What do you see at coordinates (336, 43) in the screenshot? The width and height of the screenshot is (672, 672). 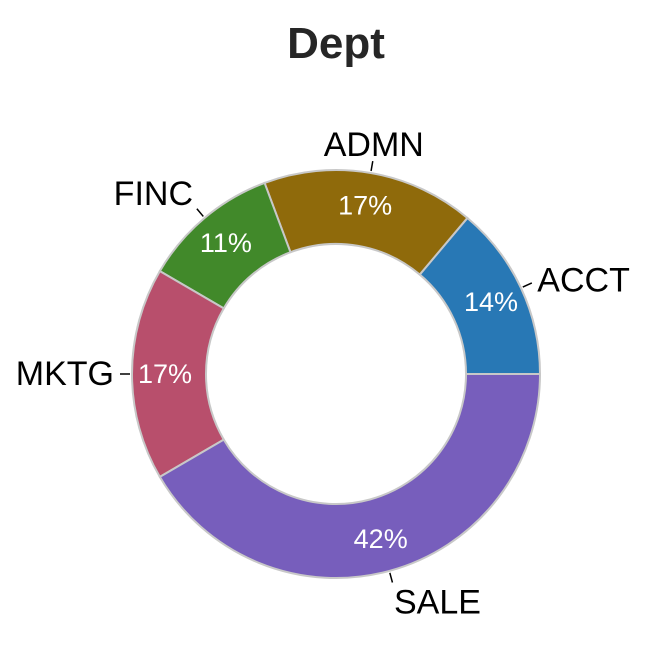 I see `chart-title: Dept` at bounding box center [336, 43].